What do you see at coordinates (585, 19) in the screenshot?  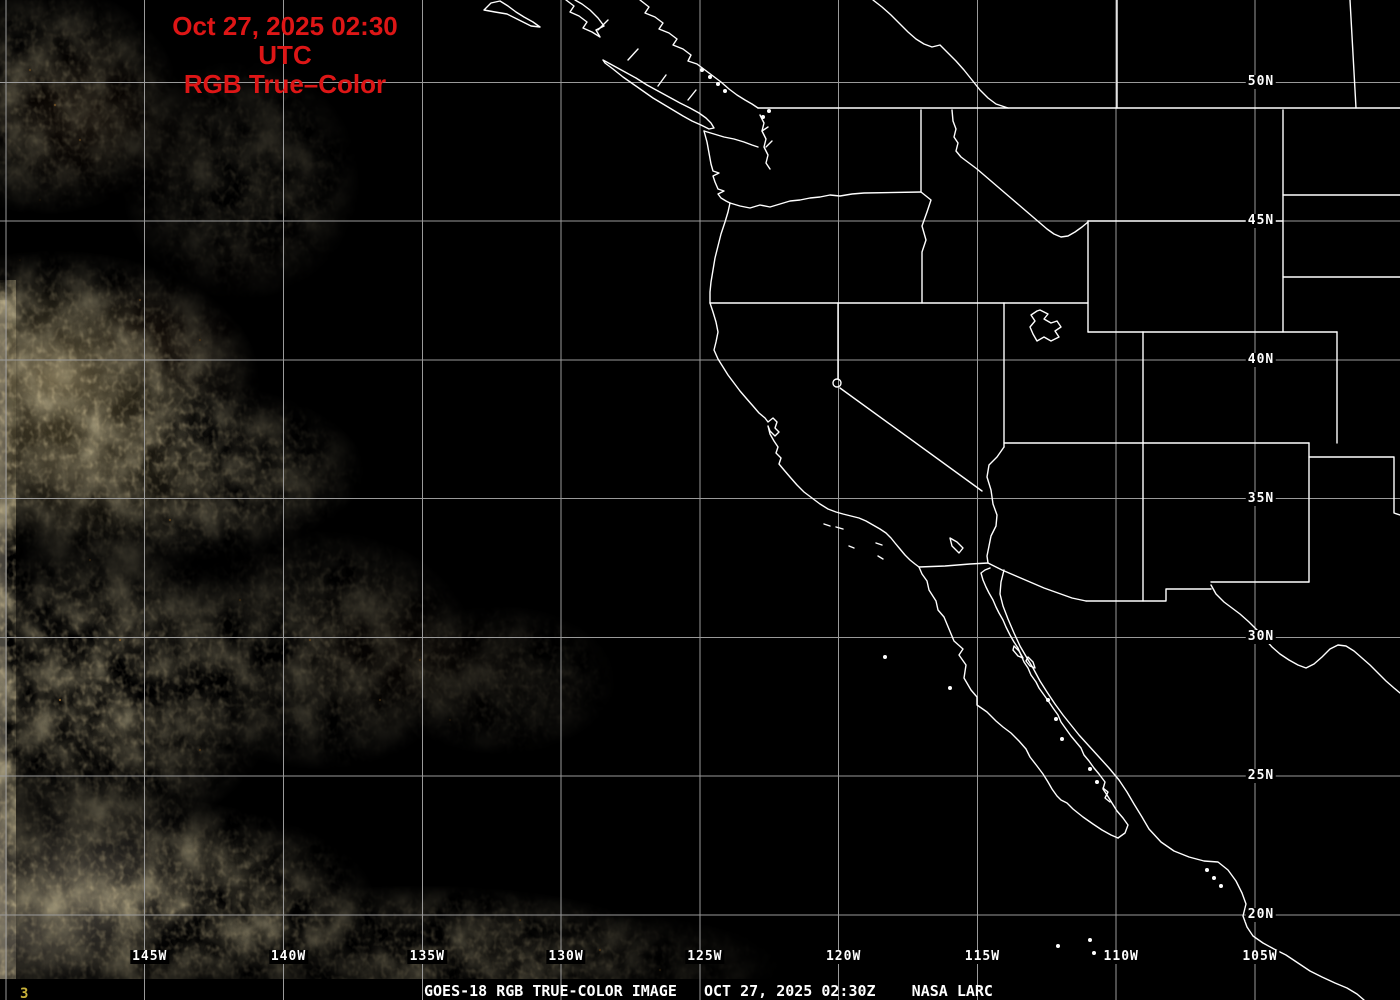 I see `bc-outer-islands` at bounding box center [585, 19].